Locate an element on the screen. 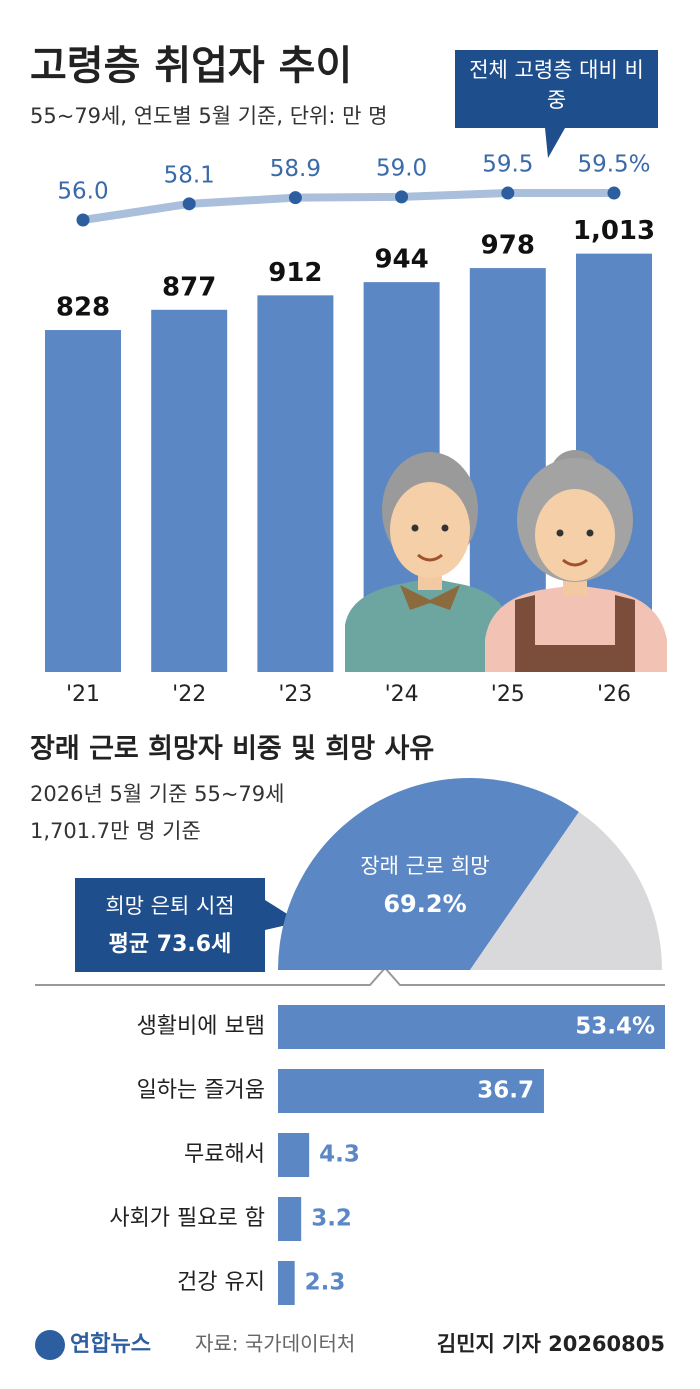 The width and height of the screenshot is (700, 1389). chart-note: 1,701.7만 명 기준 is located at coordinates (115, 831).